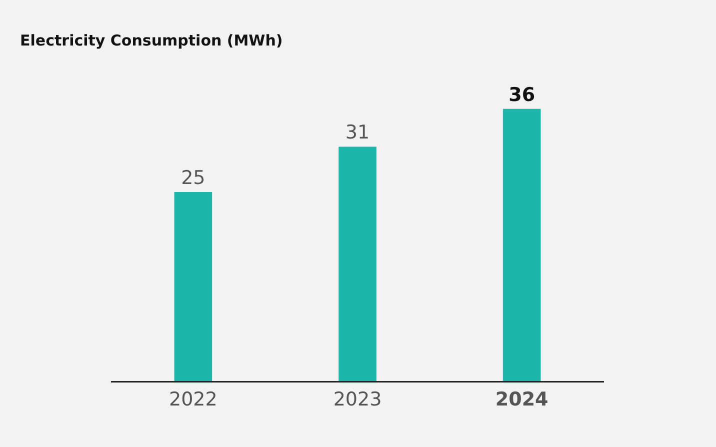 Image resolution: width=716 pixels, height=447 pixels. I want to click on chart-title: Electricity Consumption (MWh), so click(151, 40).